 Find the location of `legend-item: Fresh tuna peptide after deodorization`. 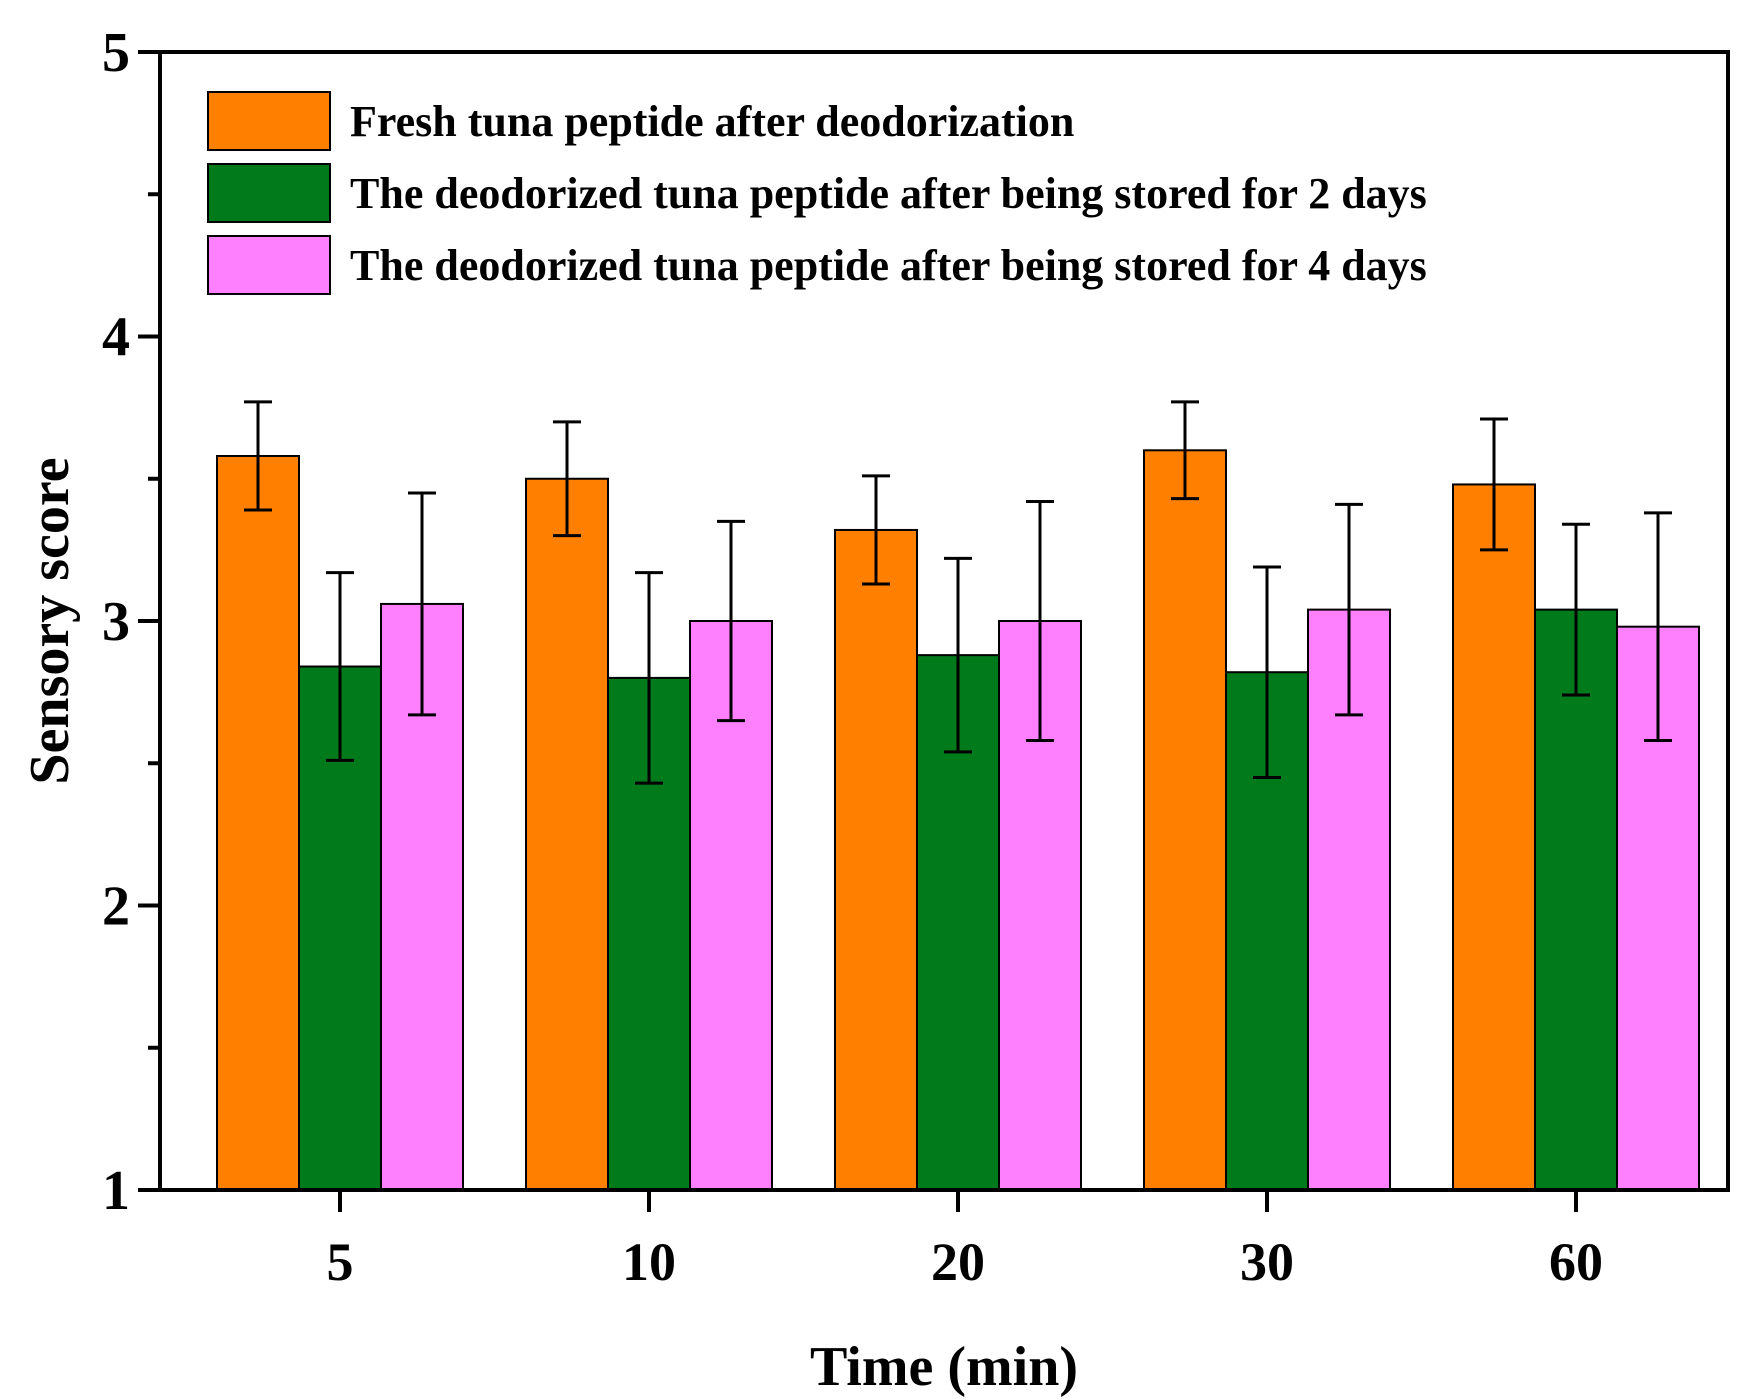

legend-item: Fresh tuna peptide after deodorization is located at coordinates (640, 121).